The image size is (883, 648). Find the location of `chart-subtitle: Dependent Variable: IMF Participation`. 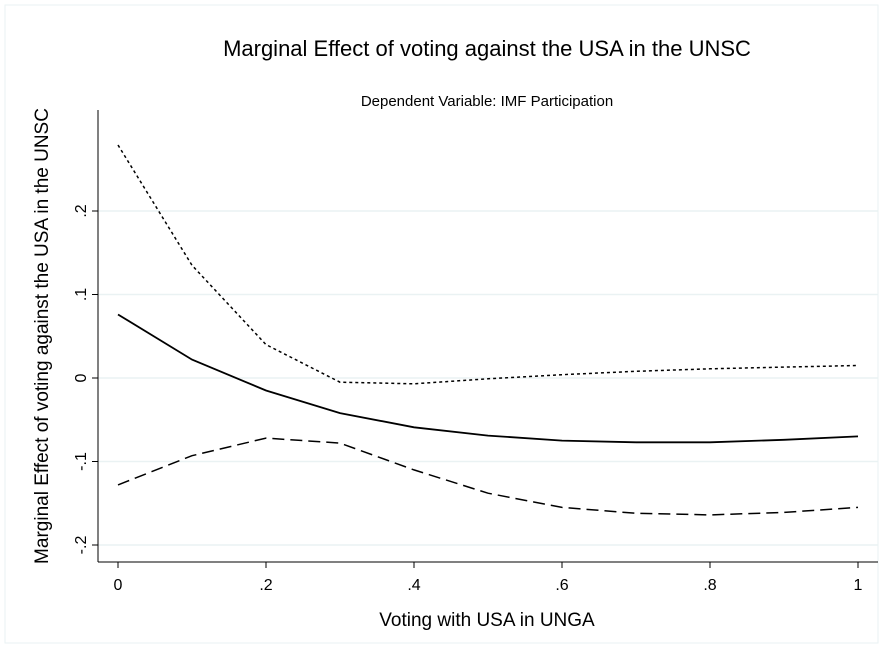

chart-subtitle: Dependent Variable: IMF Participation is located at coordinates (487, 101).